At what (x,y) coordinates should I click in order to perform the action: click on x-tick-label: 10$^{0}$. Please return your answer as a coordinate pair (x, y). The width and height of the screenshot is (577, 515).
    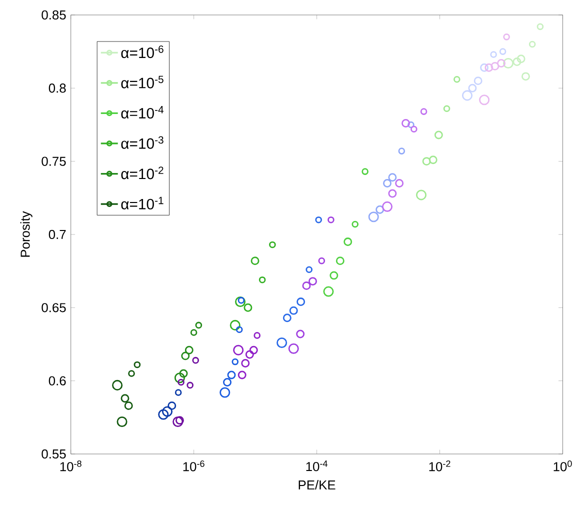
    Looking at the image, I should click on (563, 466).